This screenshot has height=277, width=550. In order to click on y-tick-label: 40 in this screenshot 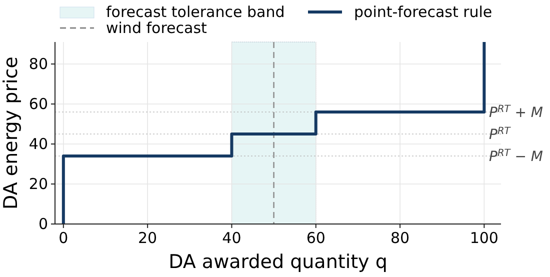, I will do `click(38, 144)`.